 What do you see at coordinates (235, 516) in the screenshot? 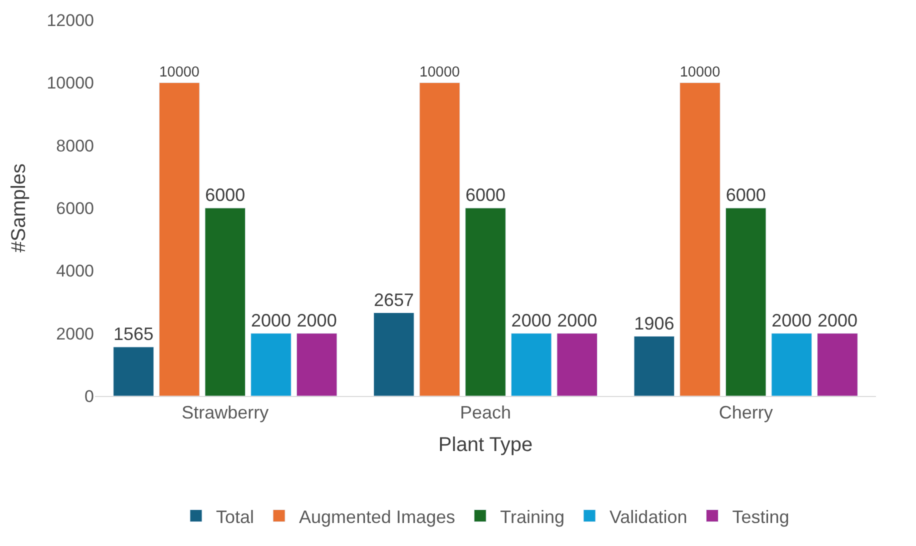
I see `legend-label: Total` at bounding box center [235, 516].